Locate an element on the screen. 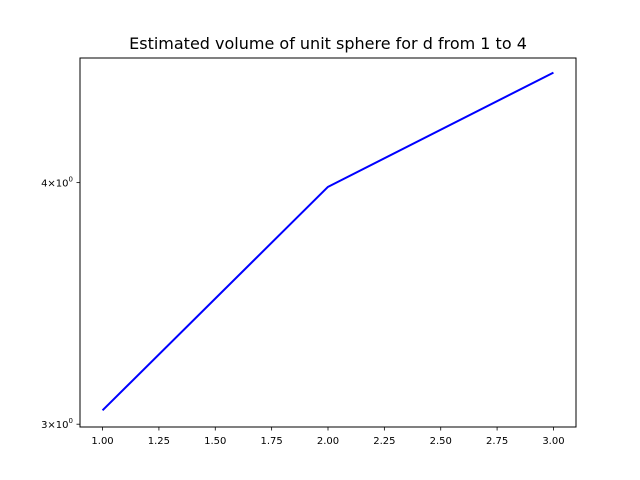 Image resolution: width=640 pixels, height=480 pixels. x-tick-label: 2.25 is located at coordinates (384, 441).